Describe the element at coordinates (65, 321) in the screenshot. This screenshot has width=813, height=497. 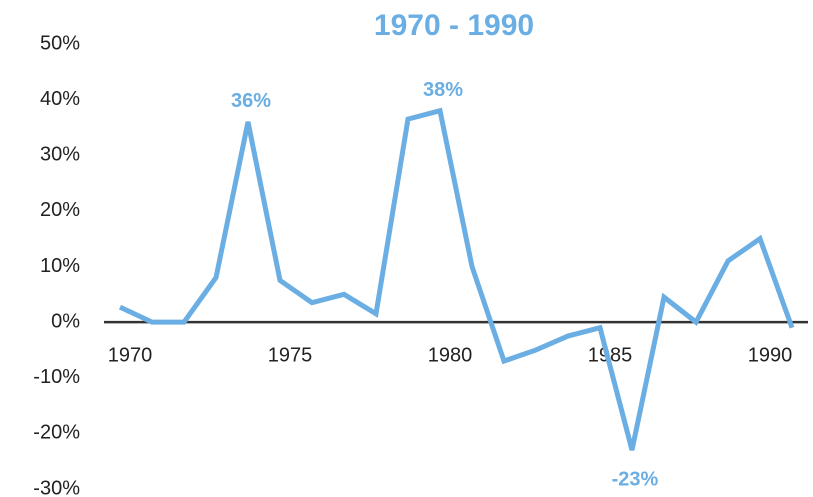
I see `y-tick-label: 0%` at that location.